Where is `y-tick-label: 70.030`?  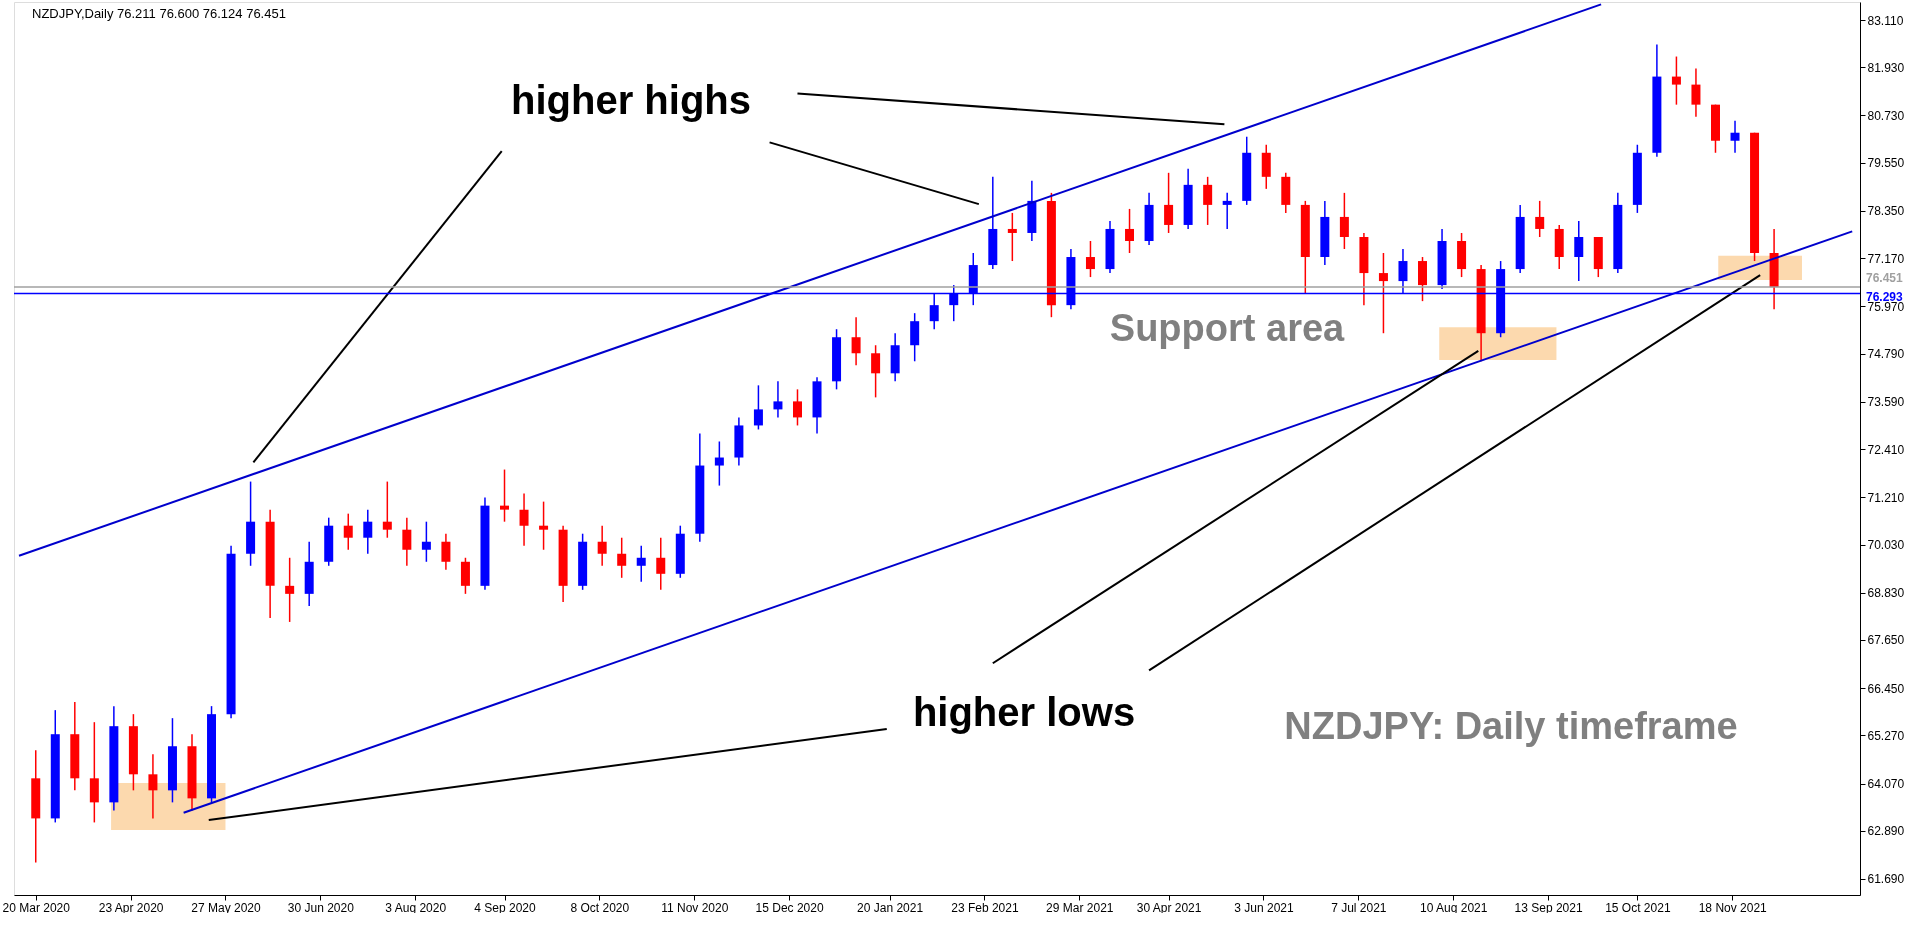 y-tick-label: 70.030 is located at coordinates (1886, 545).